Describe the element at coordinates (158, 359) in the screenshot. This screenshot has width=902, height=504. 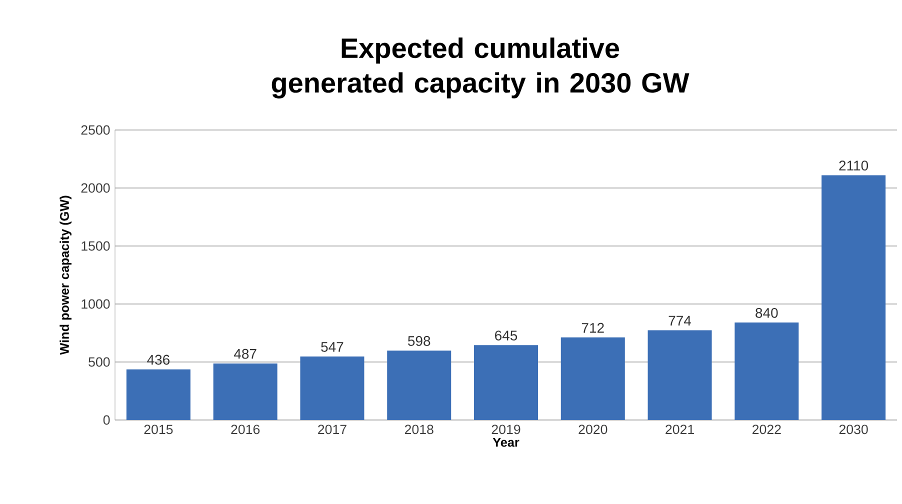
I see `data-label: 436` at that location.